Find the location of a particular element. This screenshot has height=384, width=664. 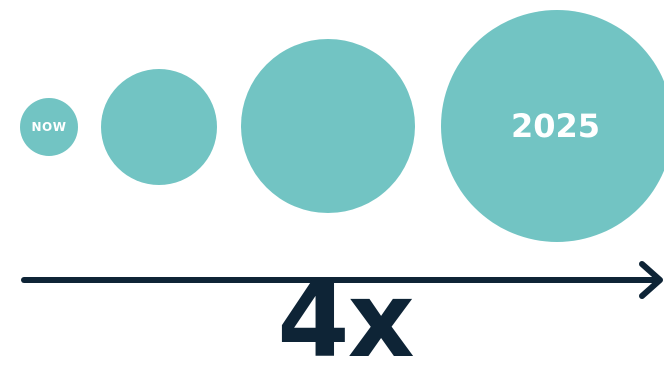

multiplier-label: 4x is located at coordinates (345, 320).